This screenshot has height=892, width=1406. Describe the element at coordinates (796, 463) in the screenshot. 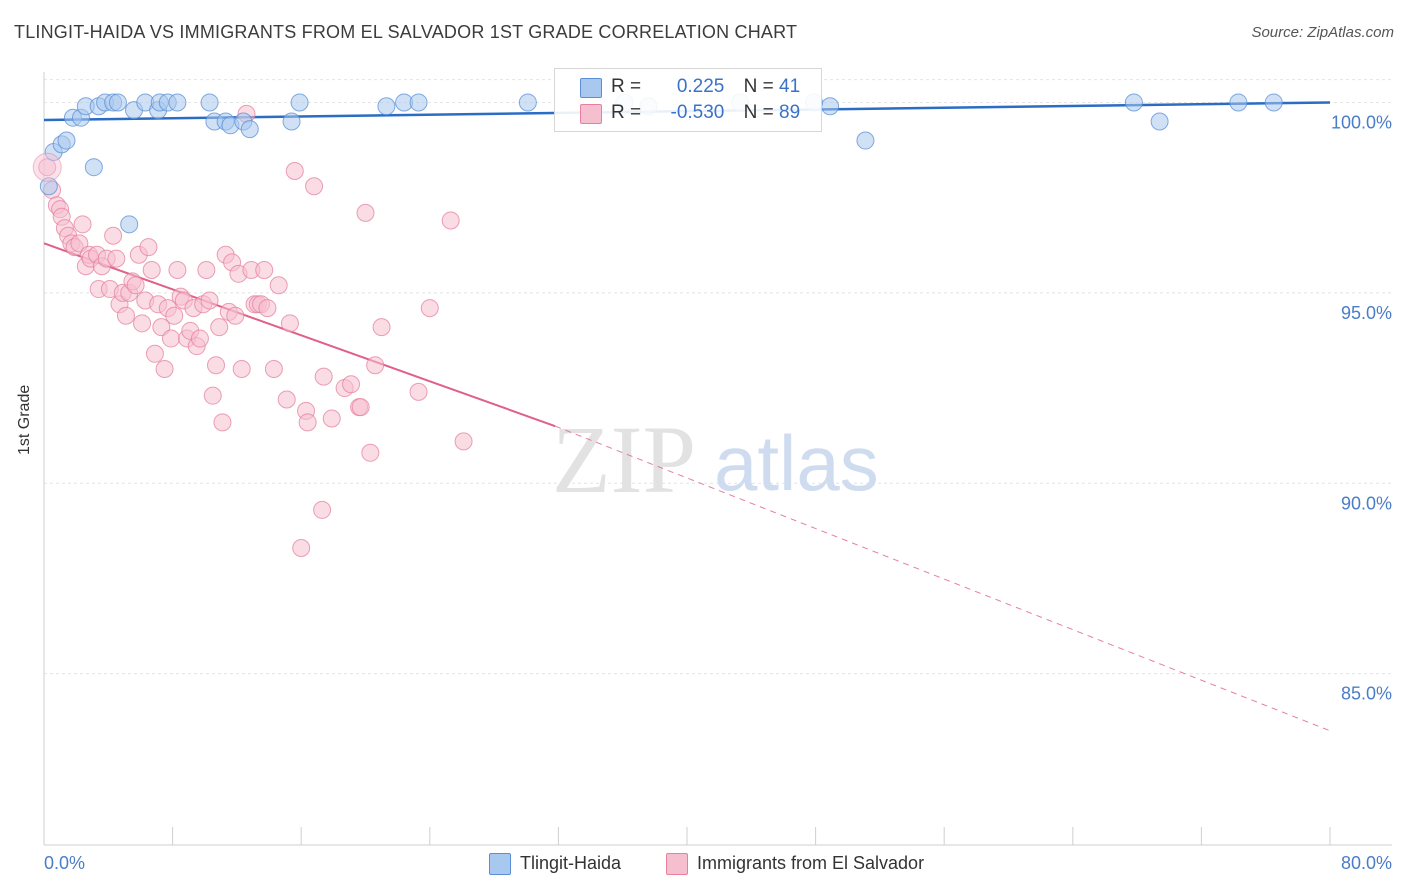

I see `watermark-atlas: atlas` at that location.